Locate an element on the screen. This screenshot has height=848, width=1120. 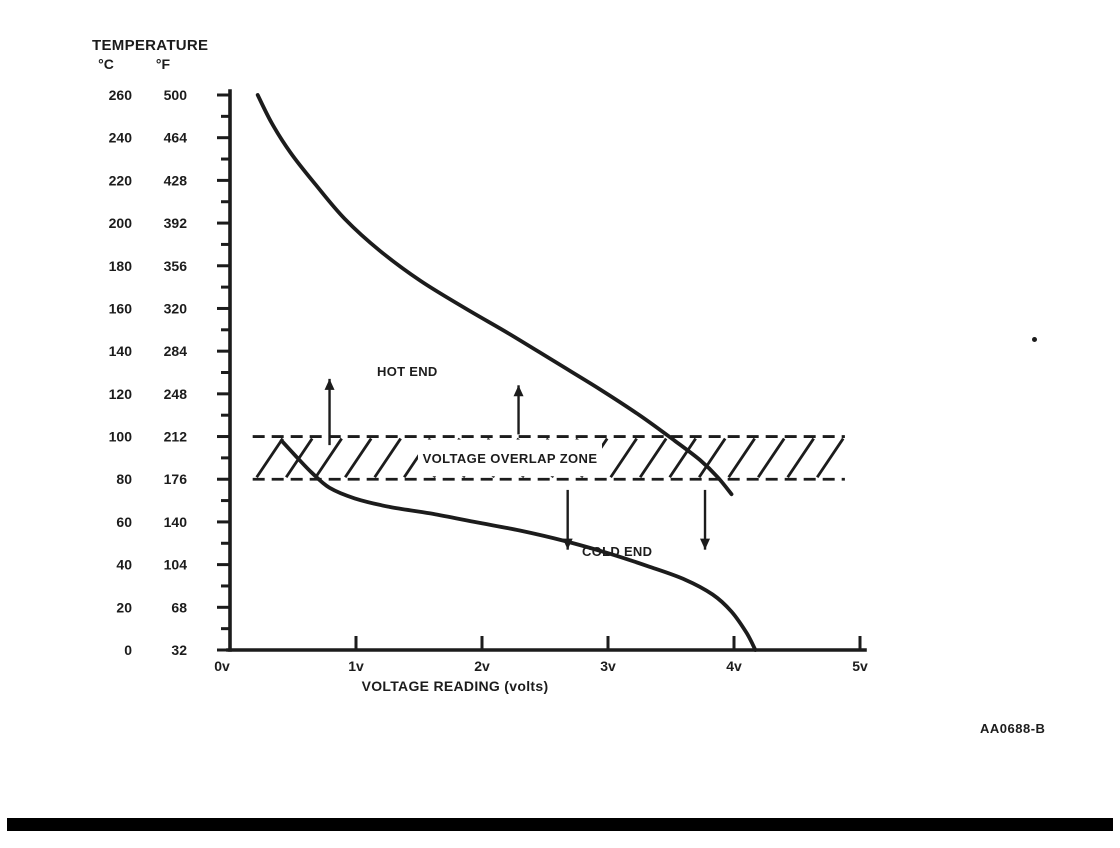
zone-label-gap is located at coordinates (510, 458).